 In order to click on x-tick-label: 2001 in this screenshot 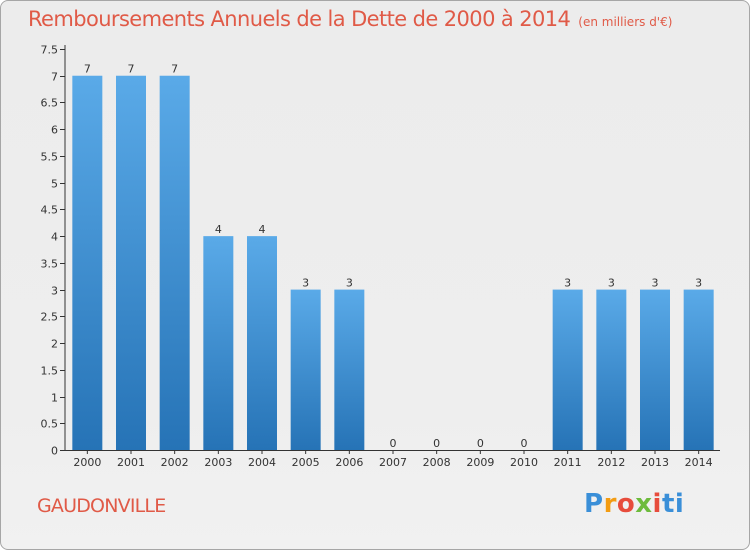, I will do `click(131, 462)`.